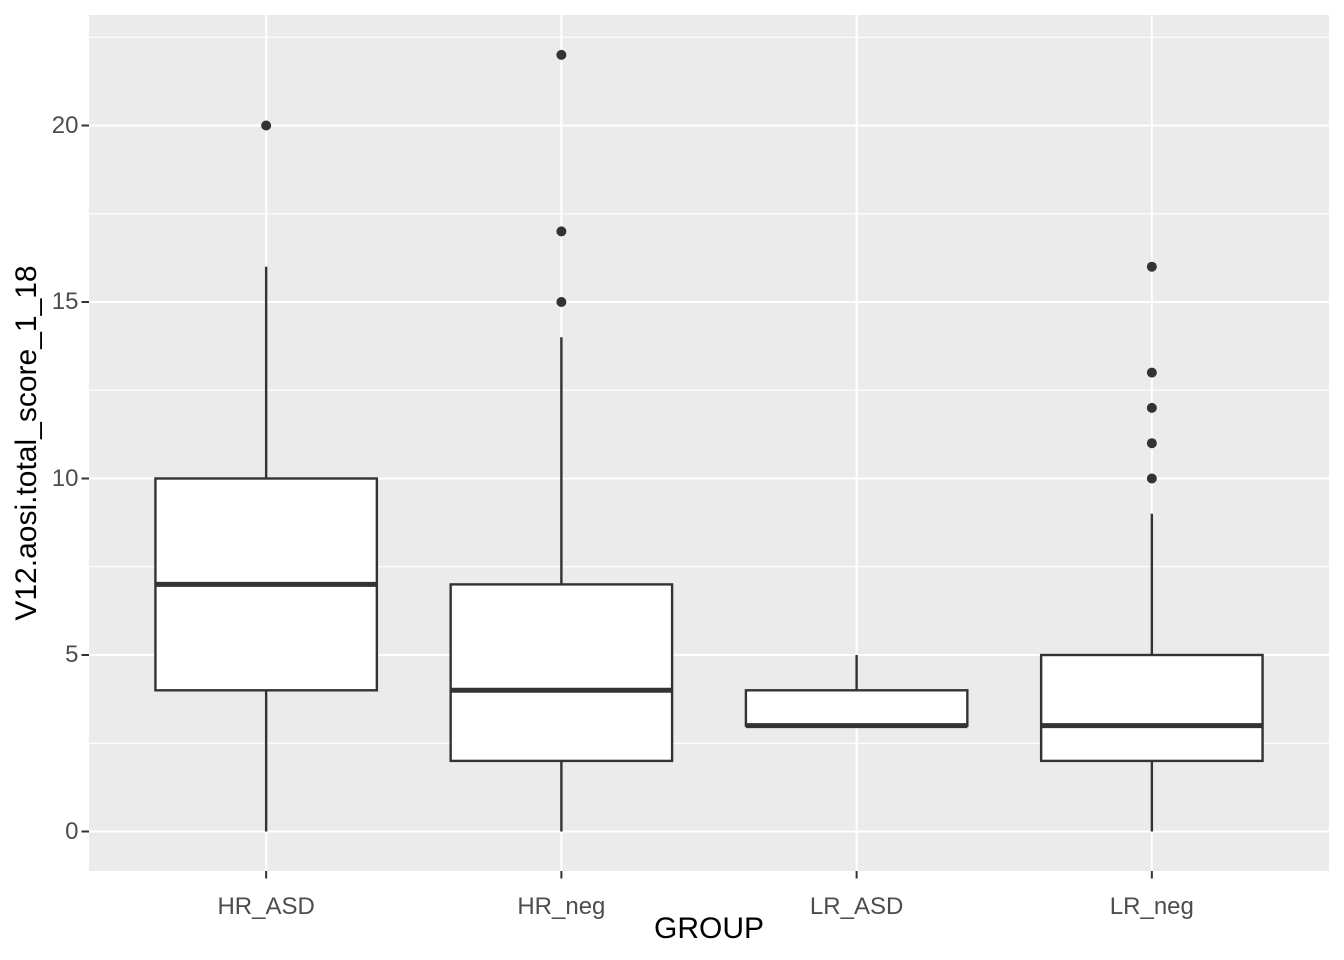 This screenshot has width=1344, height=960. What do you see at coordinates (1151, 546) in the screenshot?
I see `boxplot-LR_neg` at bounding box center [1151, 546].